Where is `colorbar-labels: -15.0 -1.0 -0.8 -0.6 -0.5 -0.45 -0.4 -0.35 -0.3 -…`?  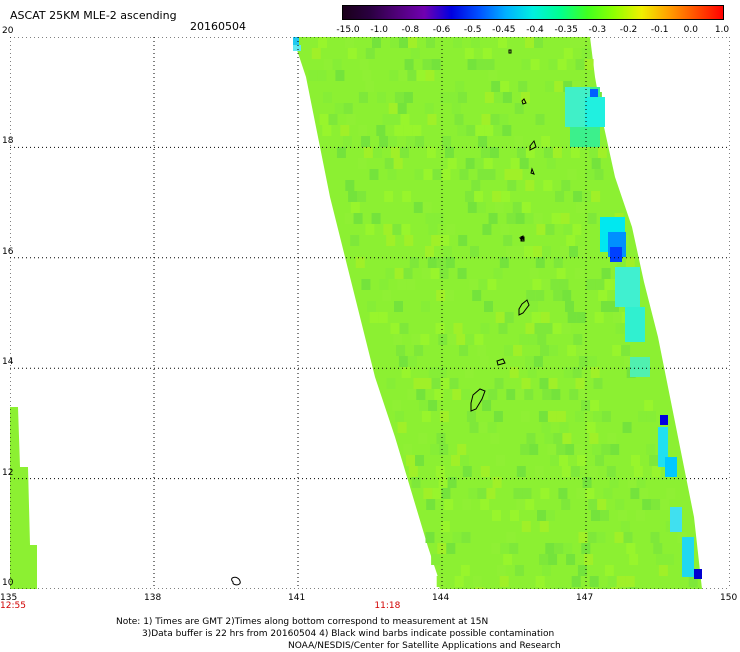
colorbar-labels: -15.0 -1.0 -0.8 -0.6 -0.5 -0.45 -0.4 -0.35 -0.3 -… is located at coordinates (533, 31).